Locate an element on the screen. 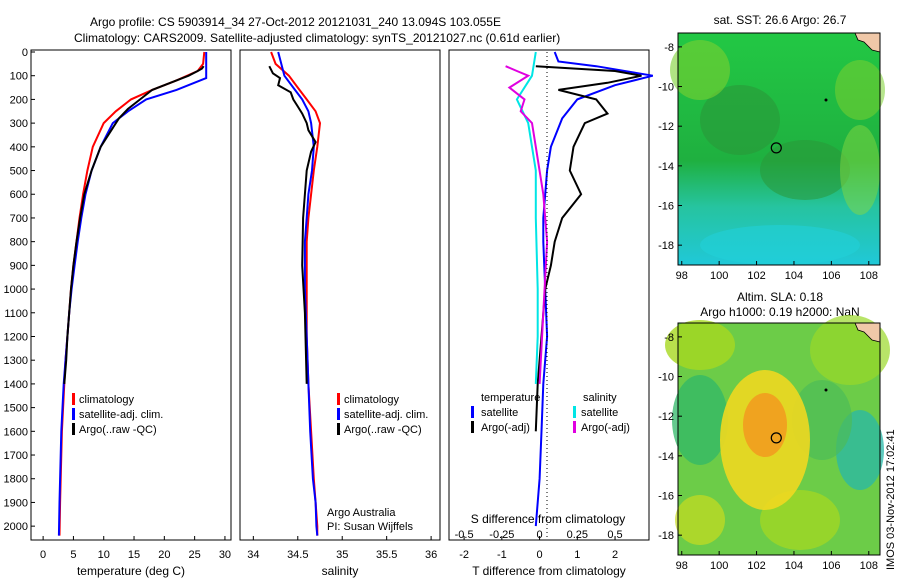  legend-label: satellite-adj. clim. is located at coordinates (121, 415).